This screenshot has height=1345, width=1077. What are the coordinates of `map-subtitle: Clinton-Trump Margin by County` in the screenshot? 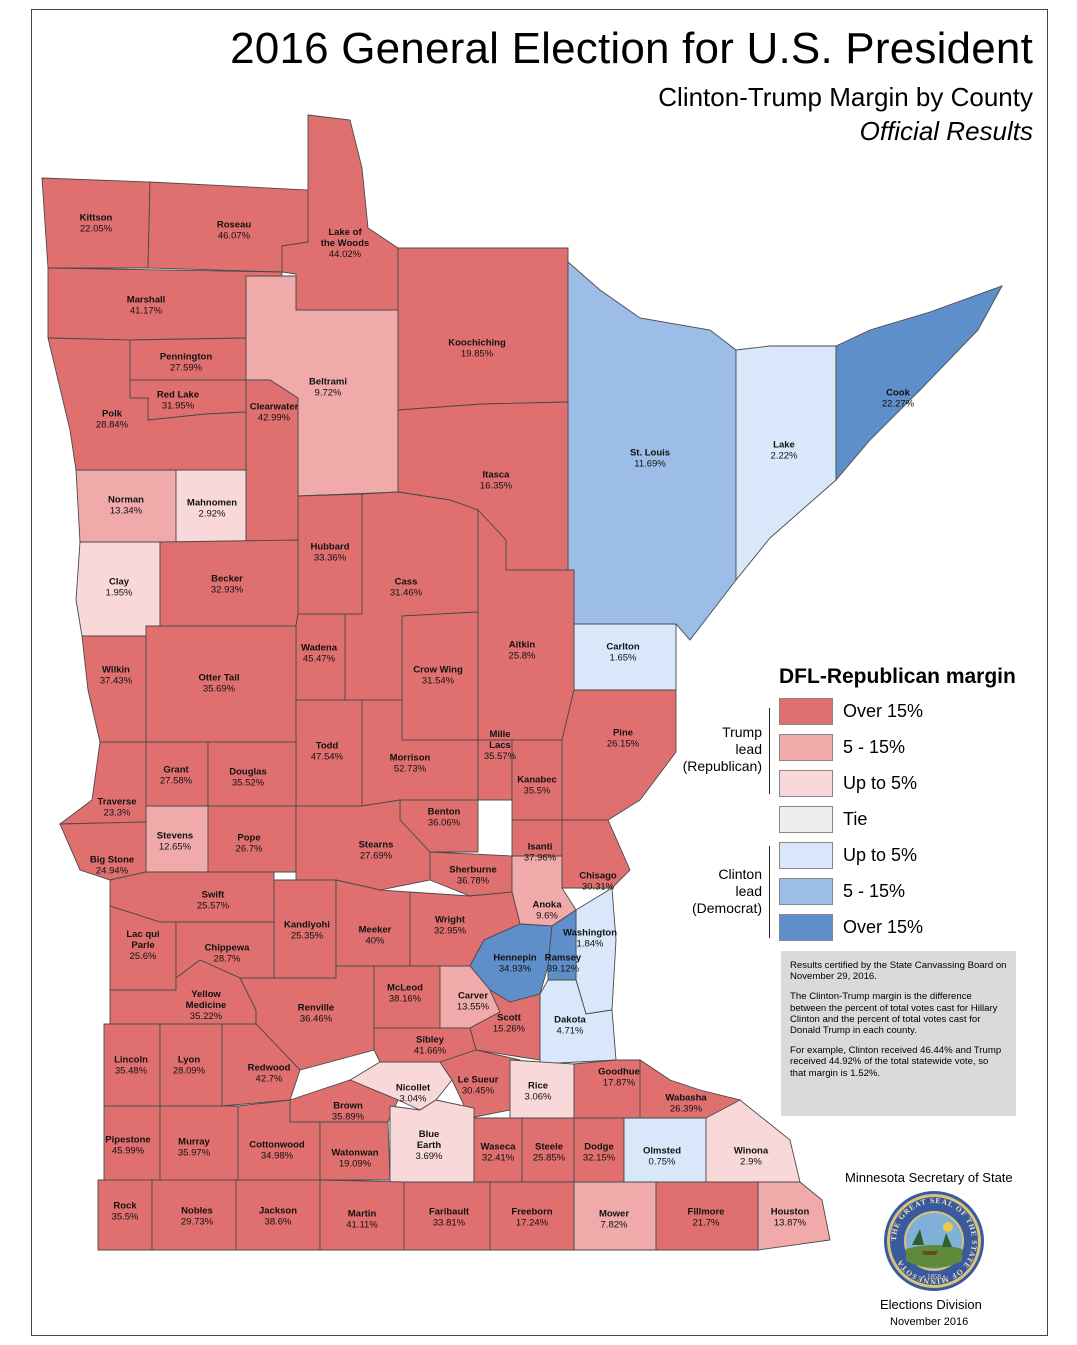 It's located at (845, 97).